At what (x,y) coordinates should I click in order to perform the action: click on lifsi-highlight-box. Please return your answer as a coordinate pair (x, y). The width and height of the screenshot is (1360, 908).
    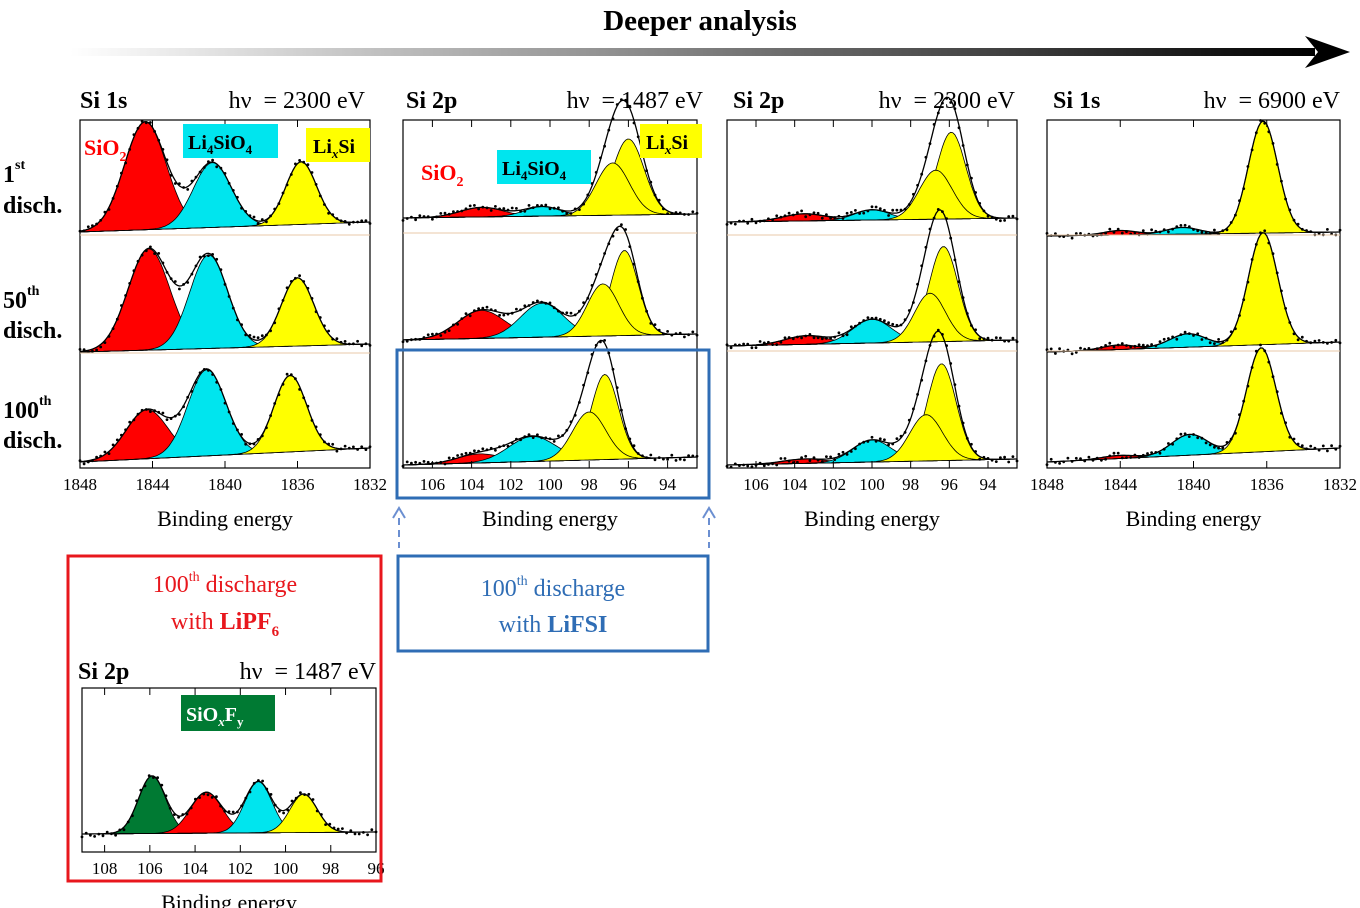
    Looking at the image, I should click on (553, 424).